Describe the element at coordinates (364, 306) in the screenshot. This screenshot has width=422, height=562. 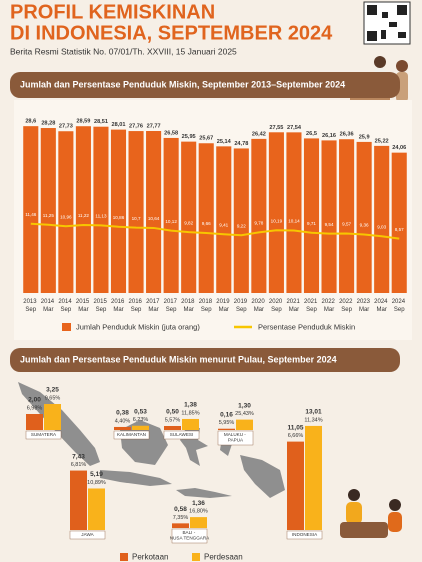
I see `x-tick-label: 2023 Mar` at that location.